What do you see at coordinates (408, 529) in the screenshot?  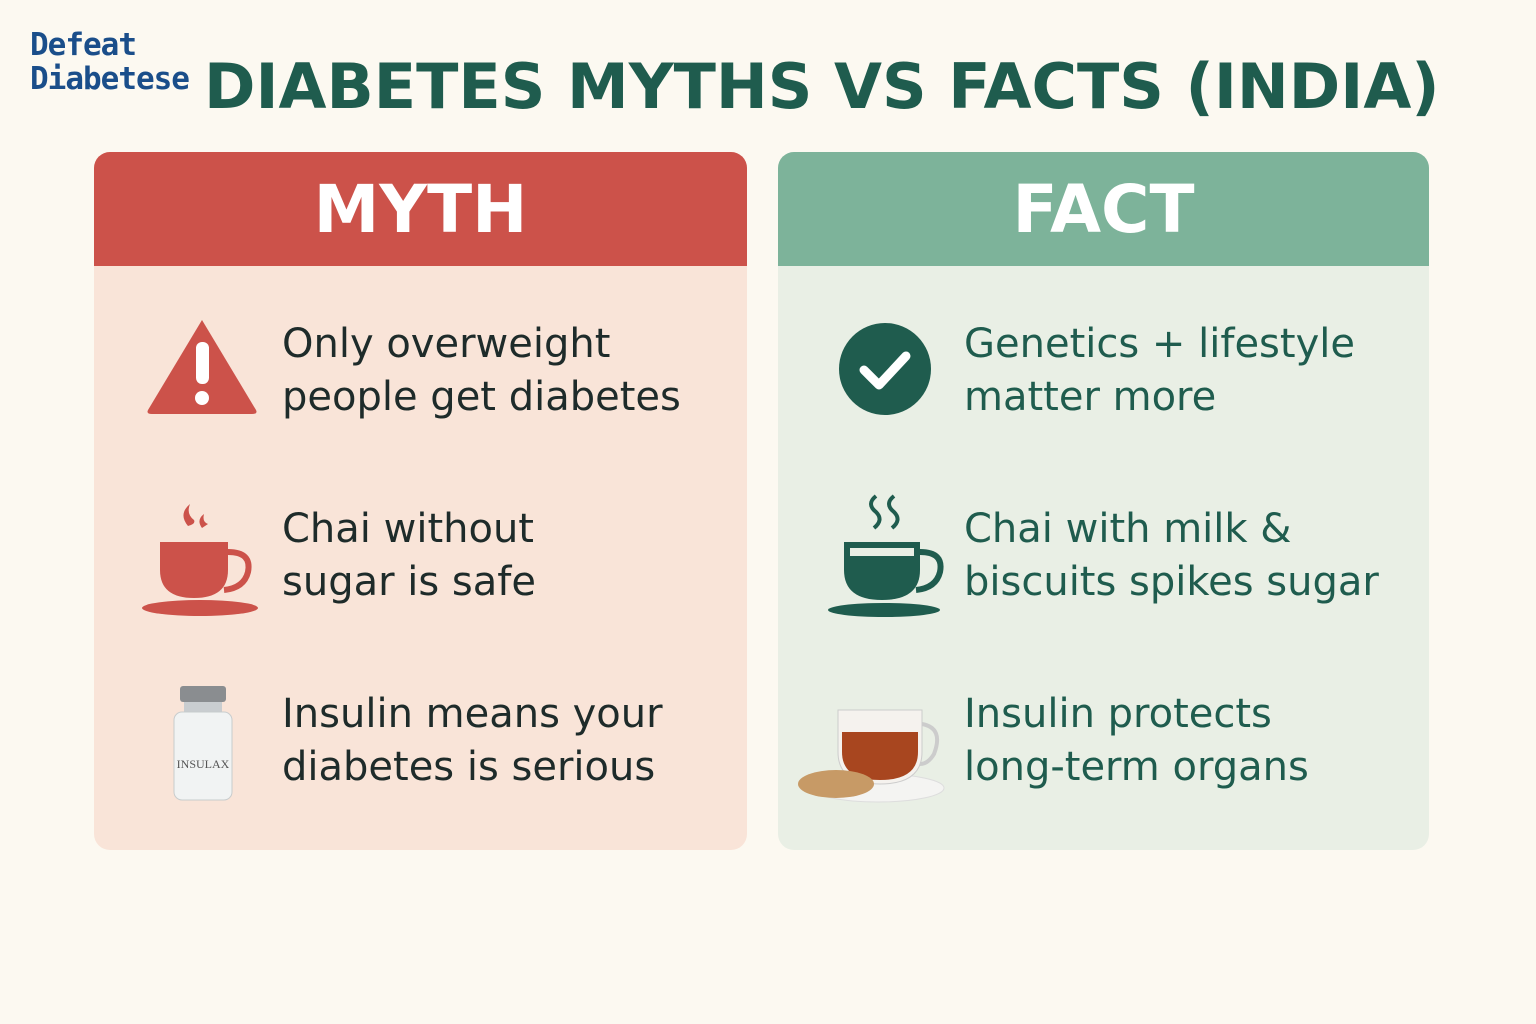 I see `text-line: Chai without` at bounding box center [408, 529].